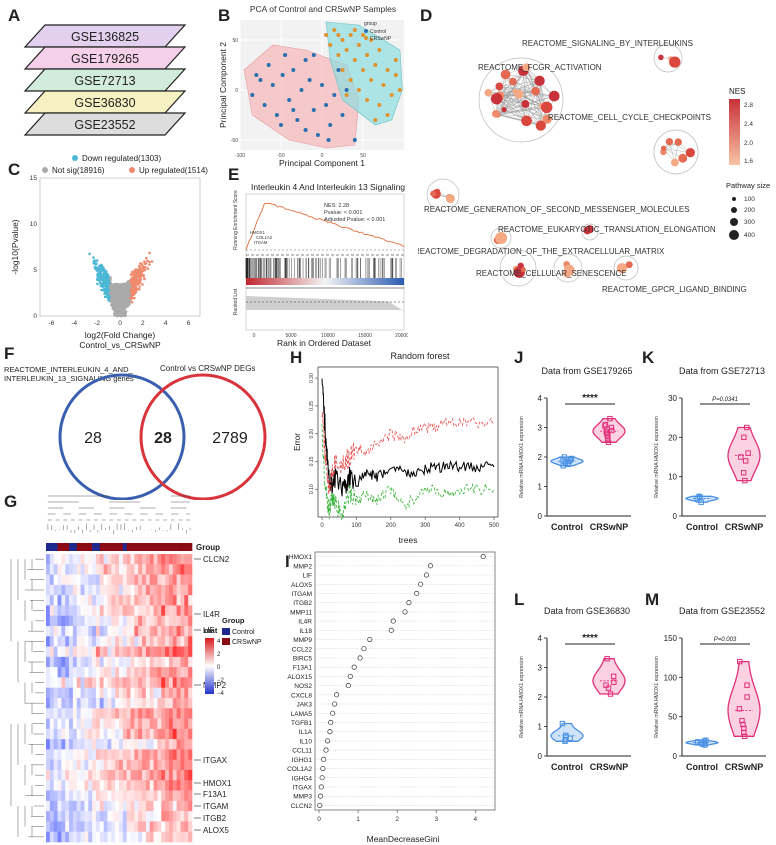  Describe the element at coordinates (59, 547) in the screenshot. I see `heatmap-group-cell` at that location.